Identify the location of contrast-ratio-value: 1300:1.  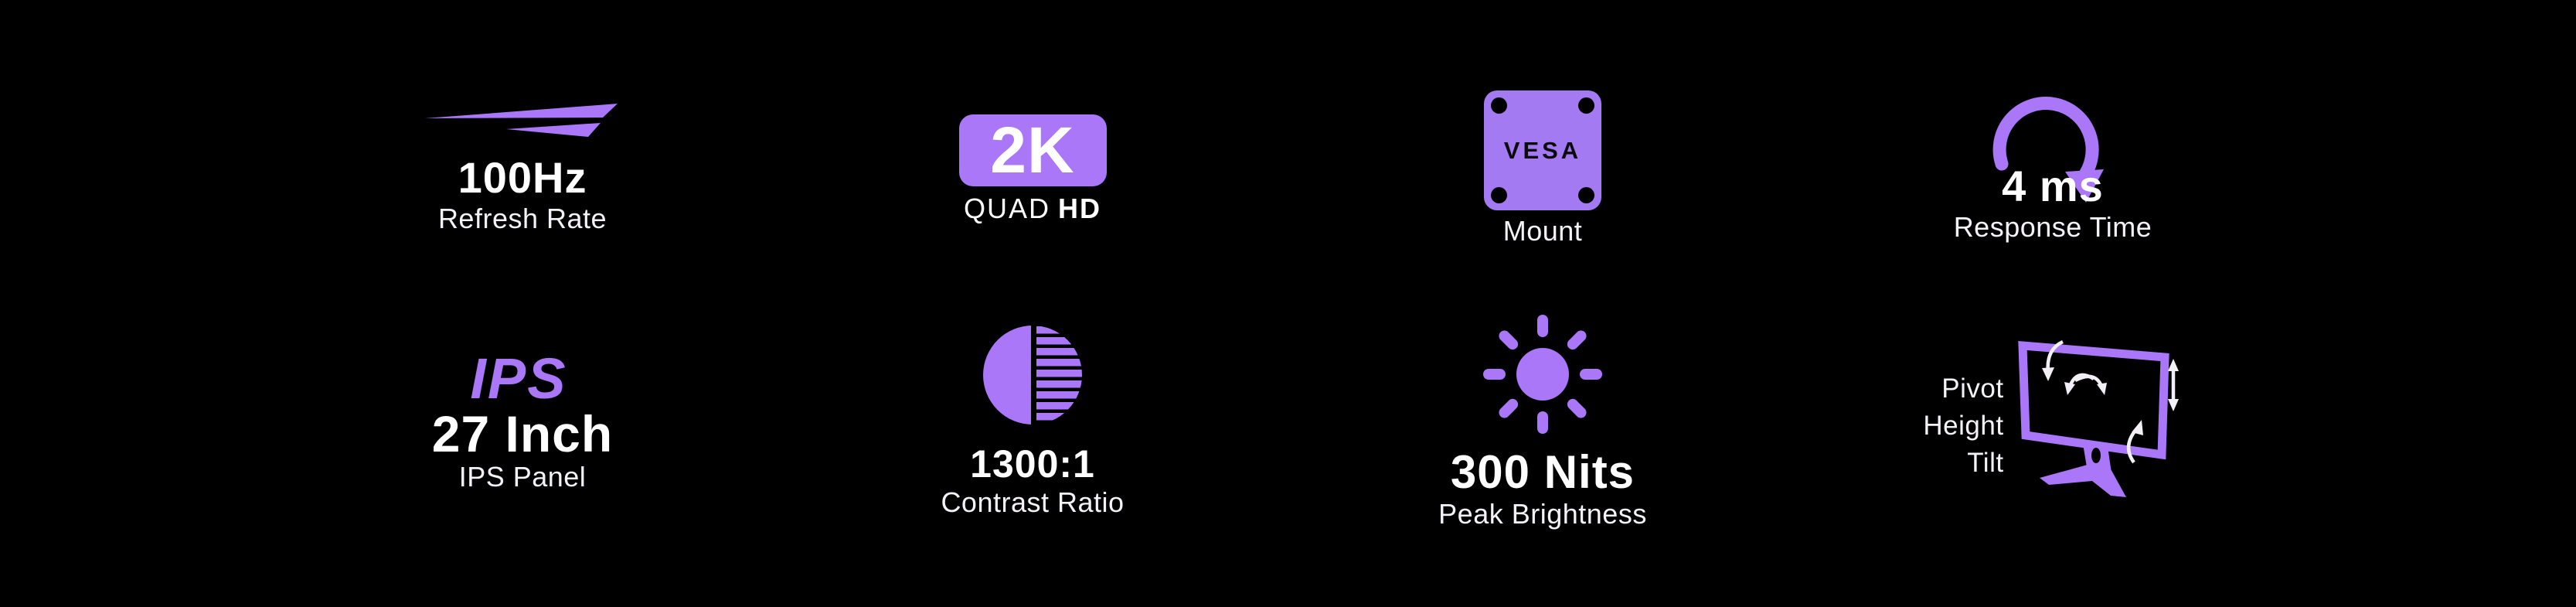
(1032, 464).